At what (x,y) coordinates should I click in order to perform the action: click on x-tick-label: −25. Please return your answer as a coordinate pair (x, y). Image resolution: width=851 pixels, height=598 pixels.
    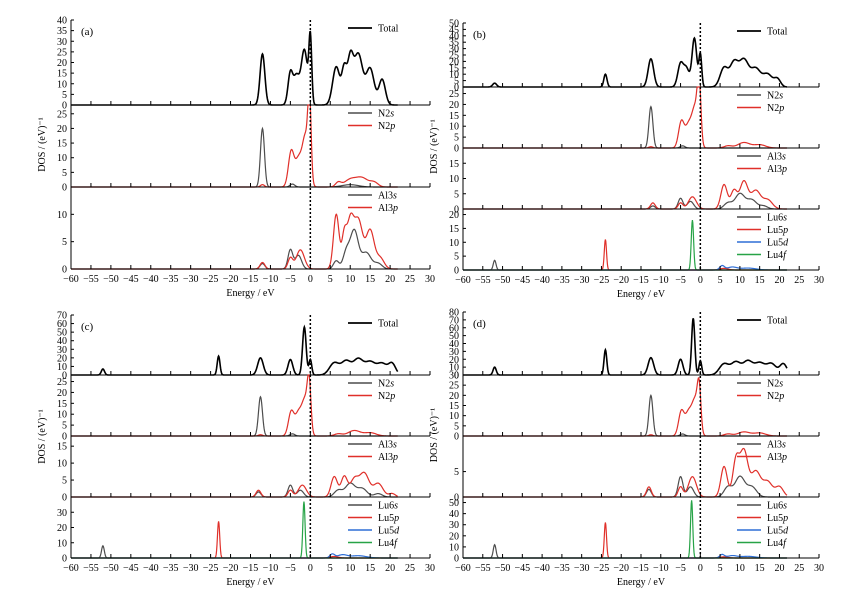
    Looking at the image, I should click on (602, 280).